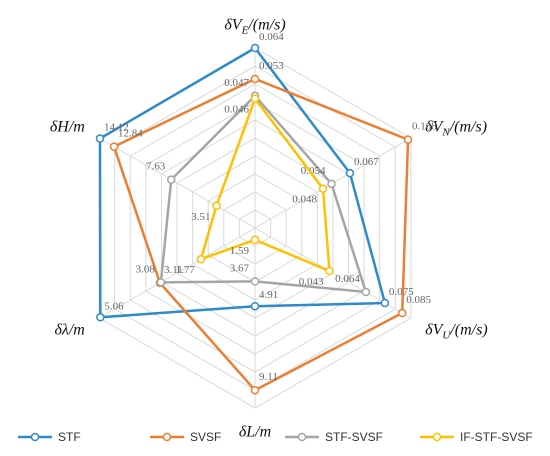 The height and width of the screenshot is (456, 550). I want to click on axis-label: δλ/m, so click(69, 330).